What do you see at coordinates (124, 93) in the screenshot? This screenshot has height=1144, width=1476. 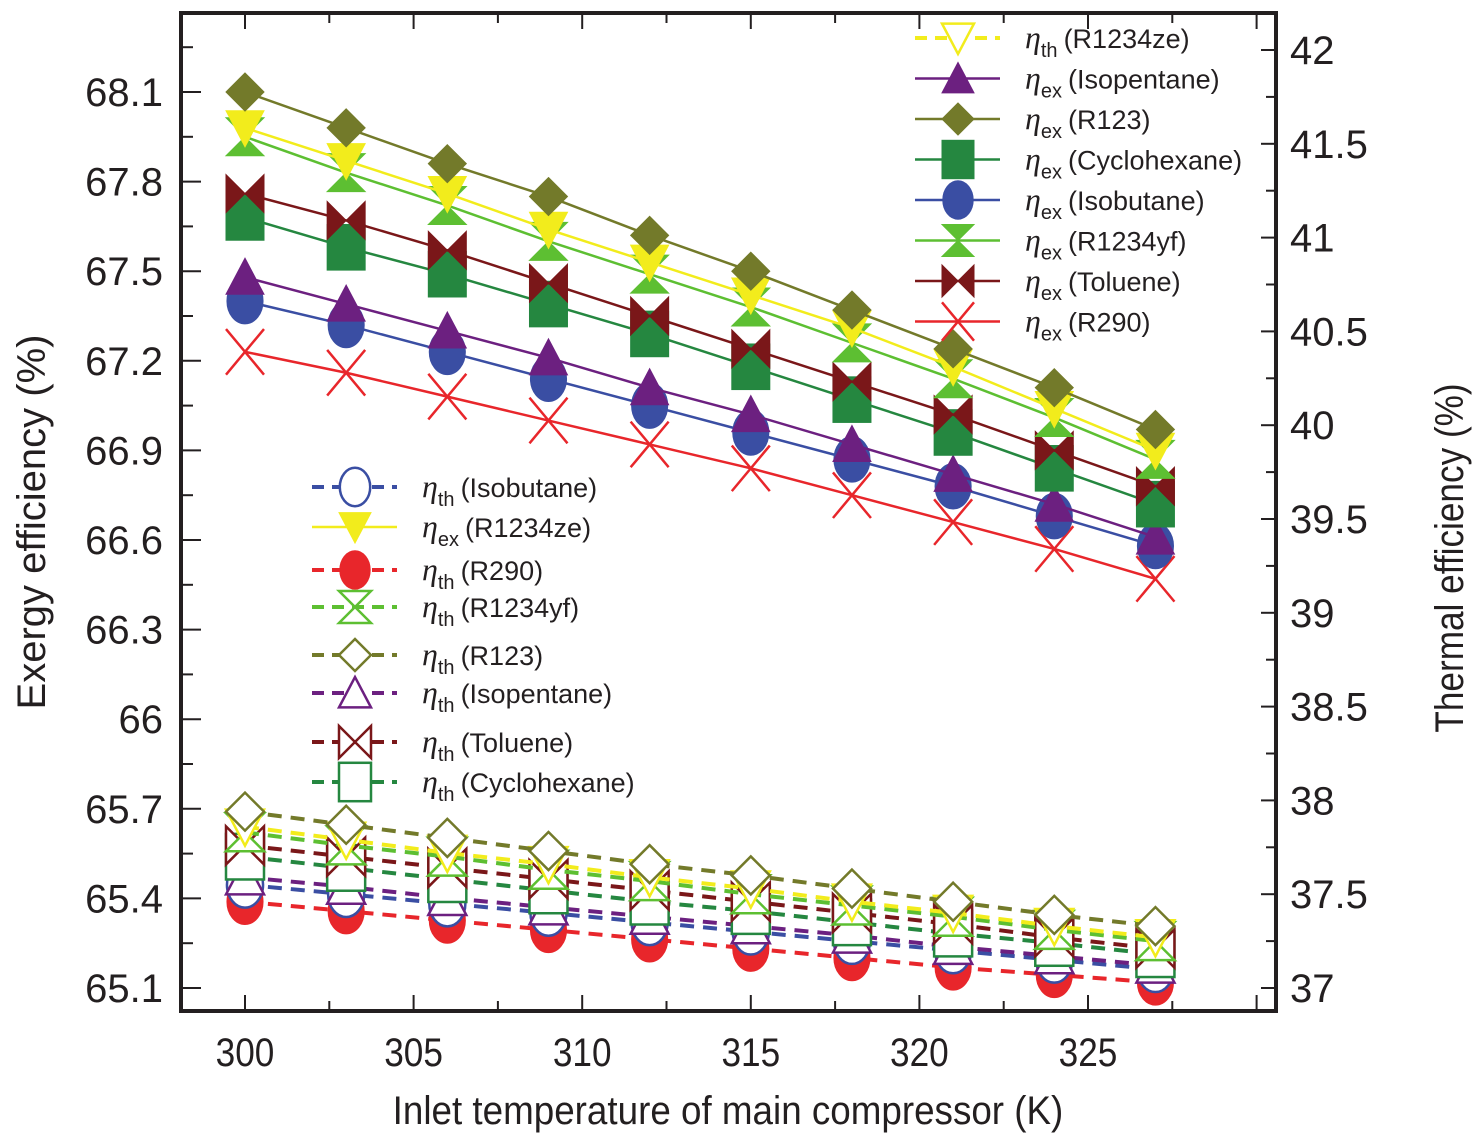 I see `left-y-tick-label: 68.1` at bounding box center [124, 93].